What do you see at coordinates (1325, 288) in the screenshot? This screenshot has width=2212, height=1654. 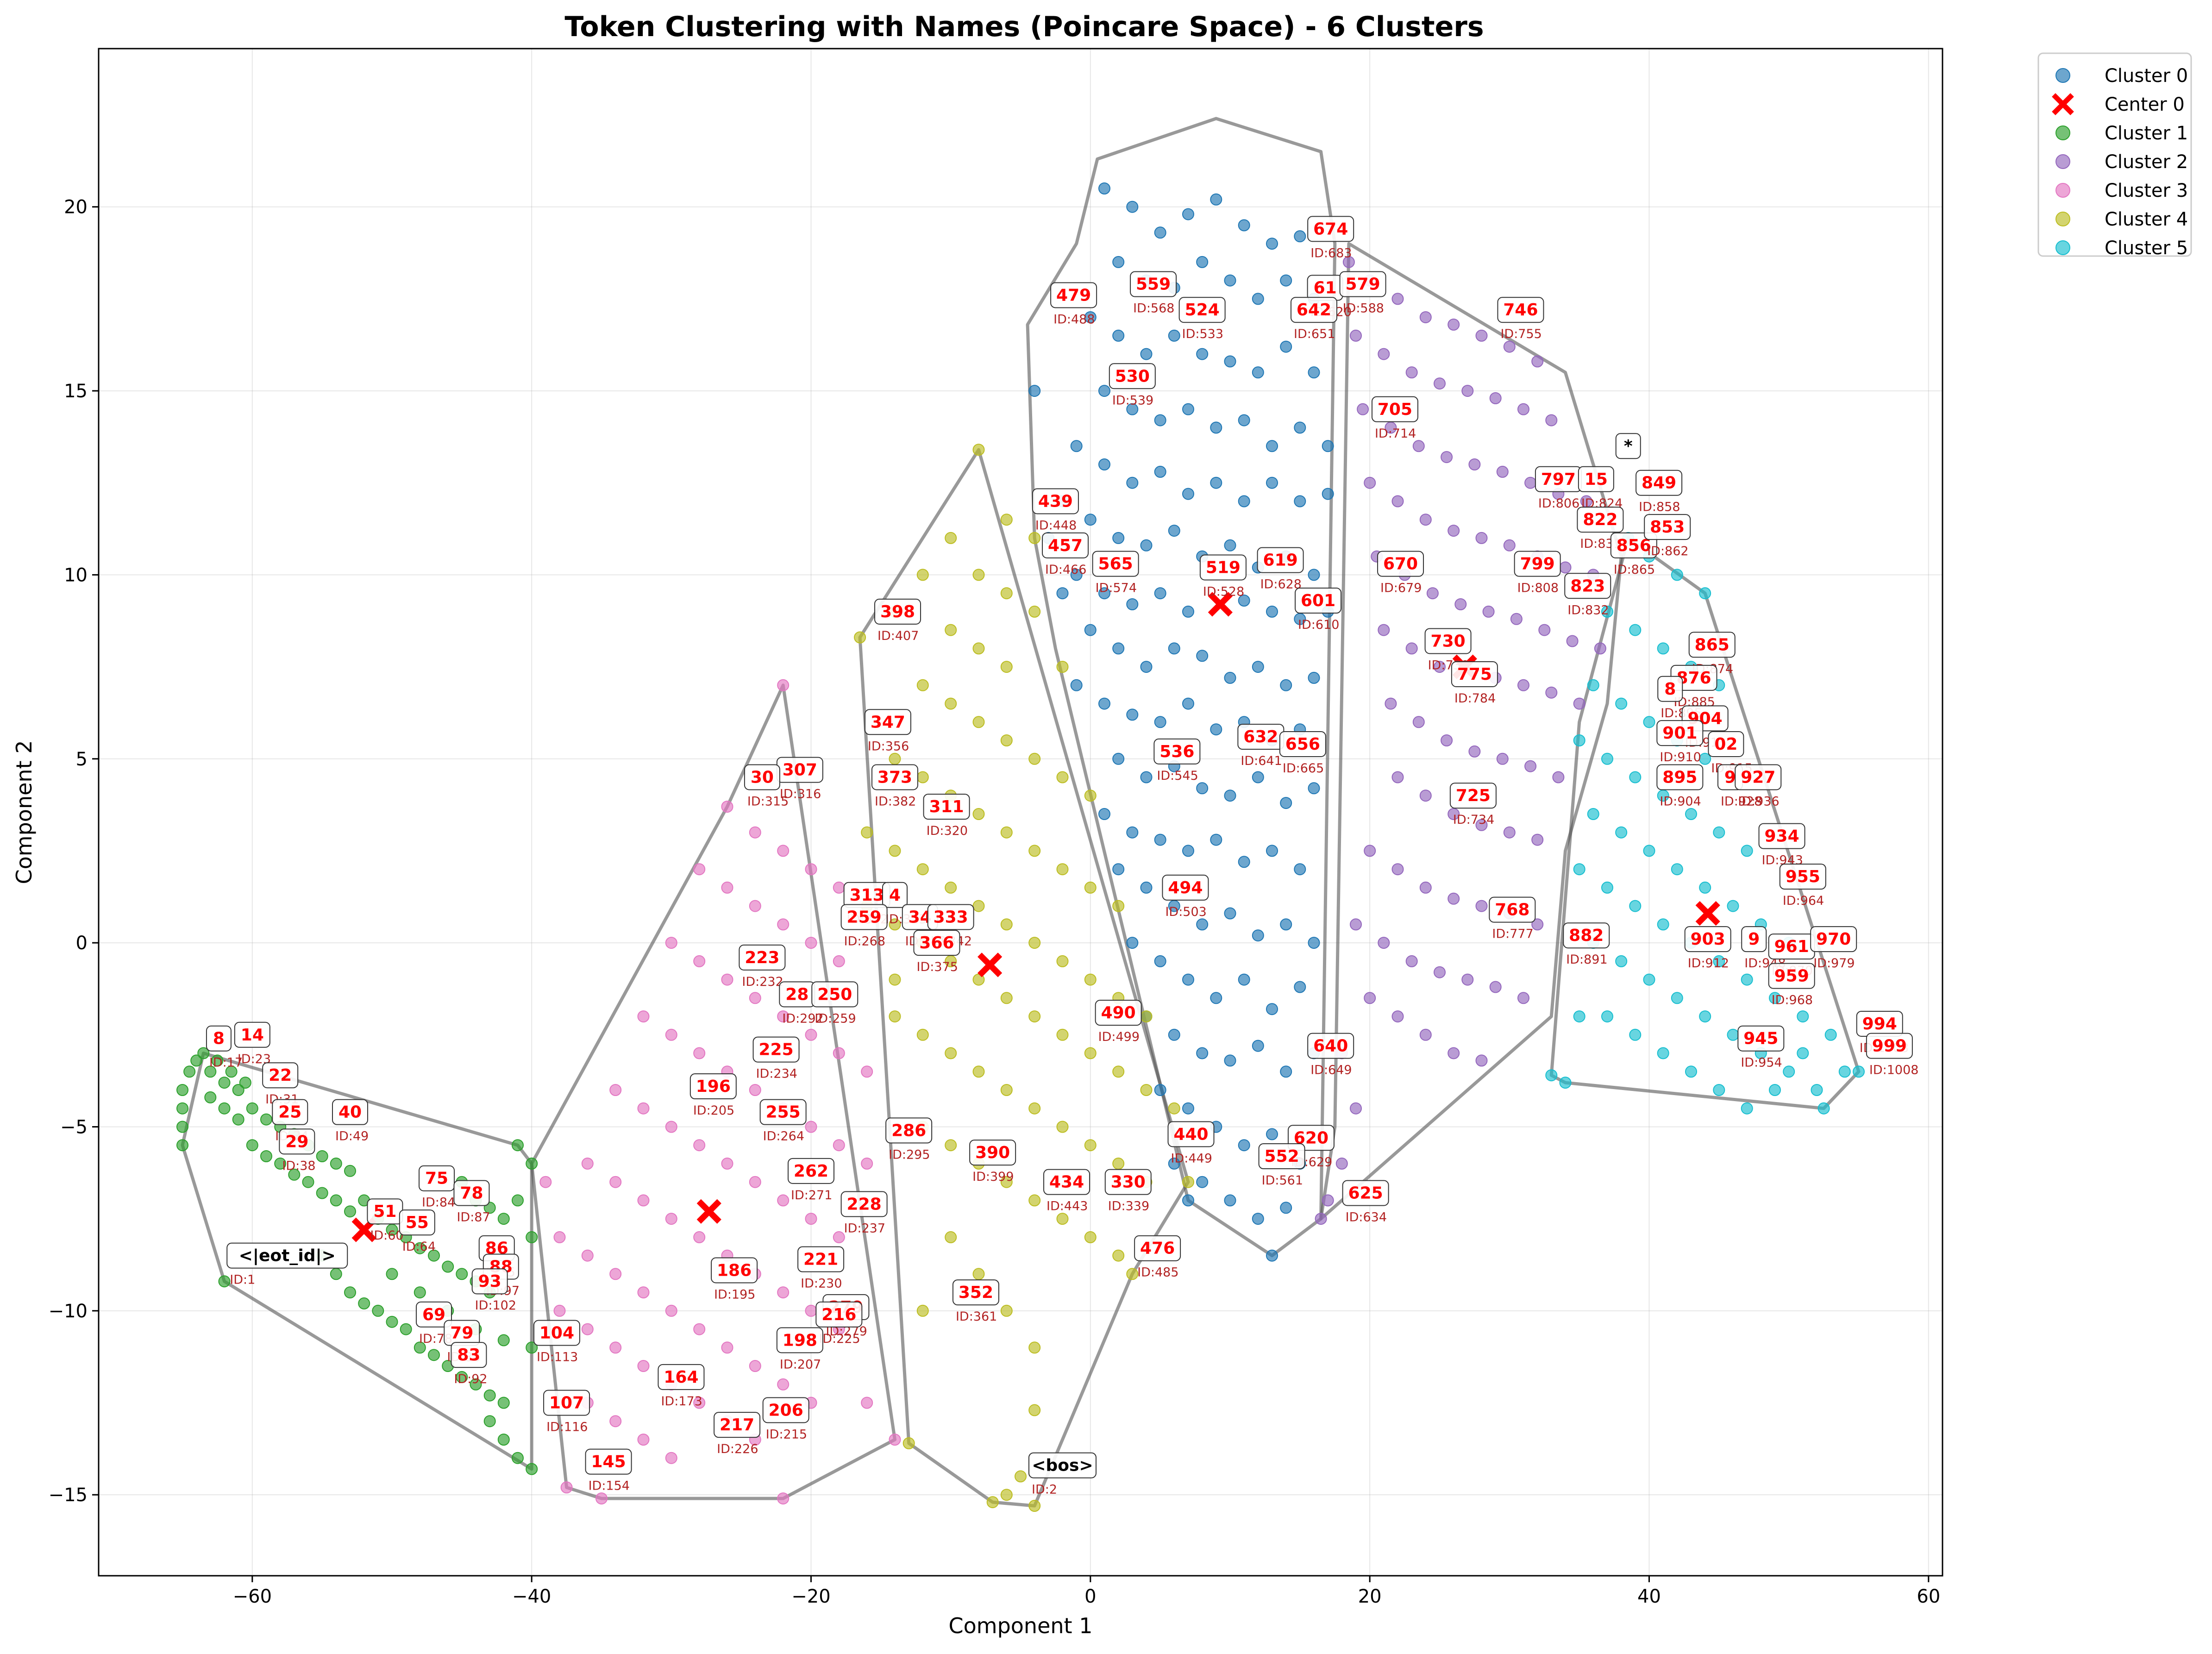 I see `annotation-label: 61` at bounding box center [1325, 288].